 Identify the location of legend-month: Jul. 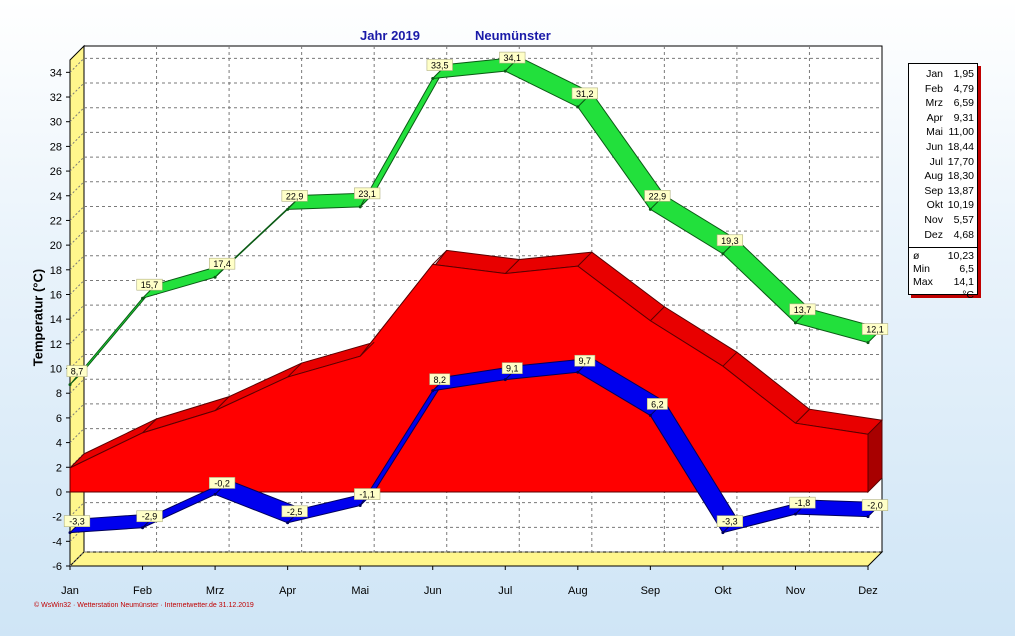
(936, 161).